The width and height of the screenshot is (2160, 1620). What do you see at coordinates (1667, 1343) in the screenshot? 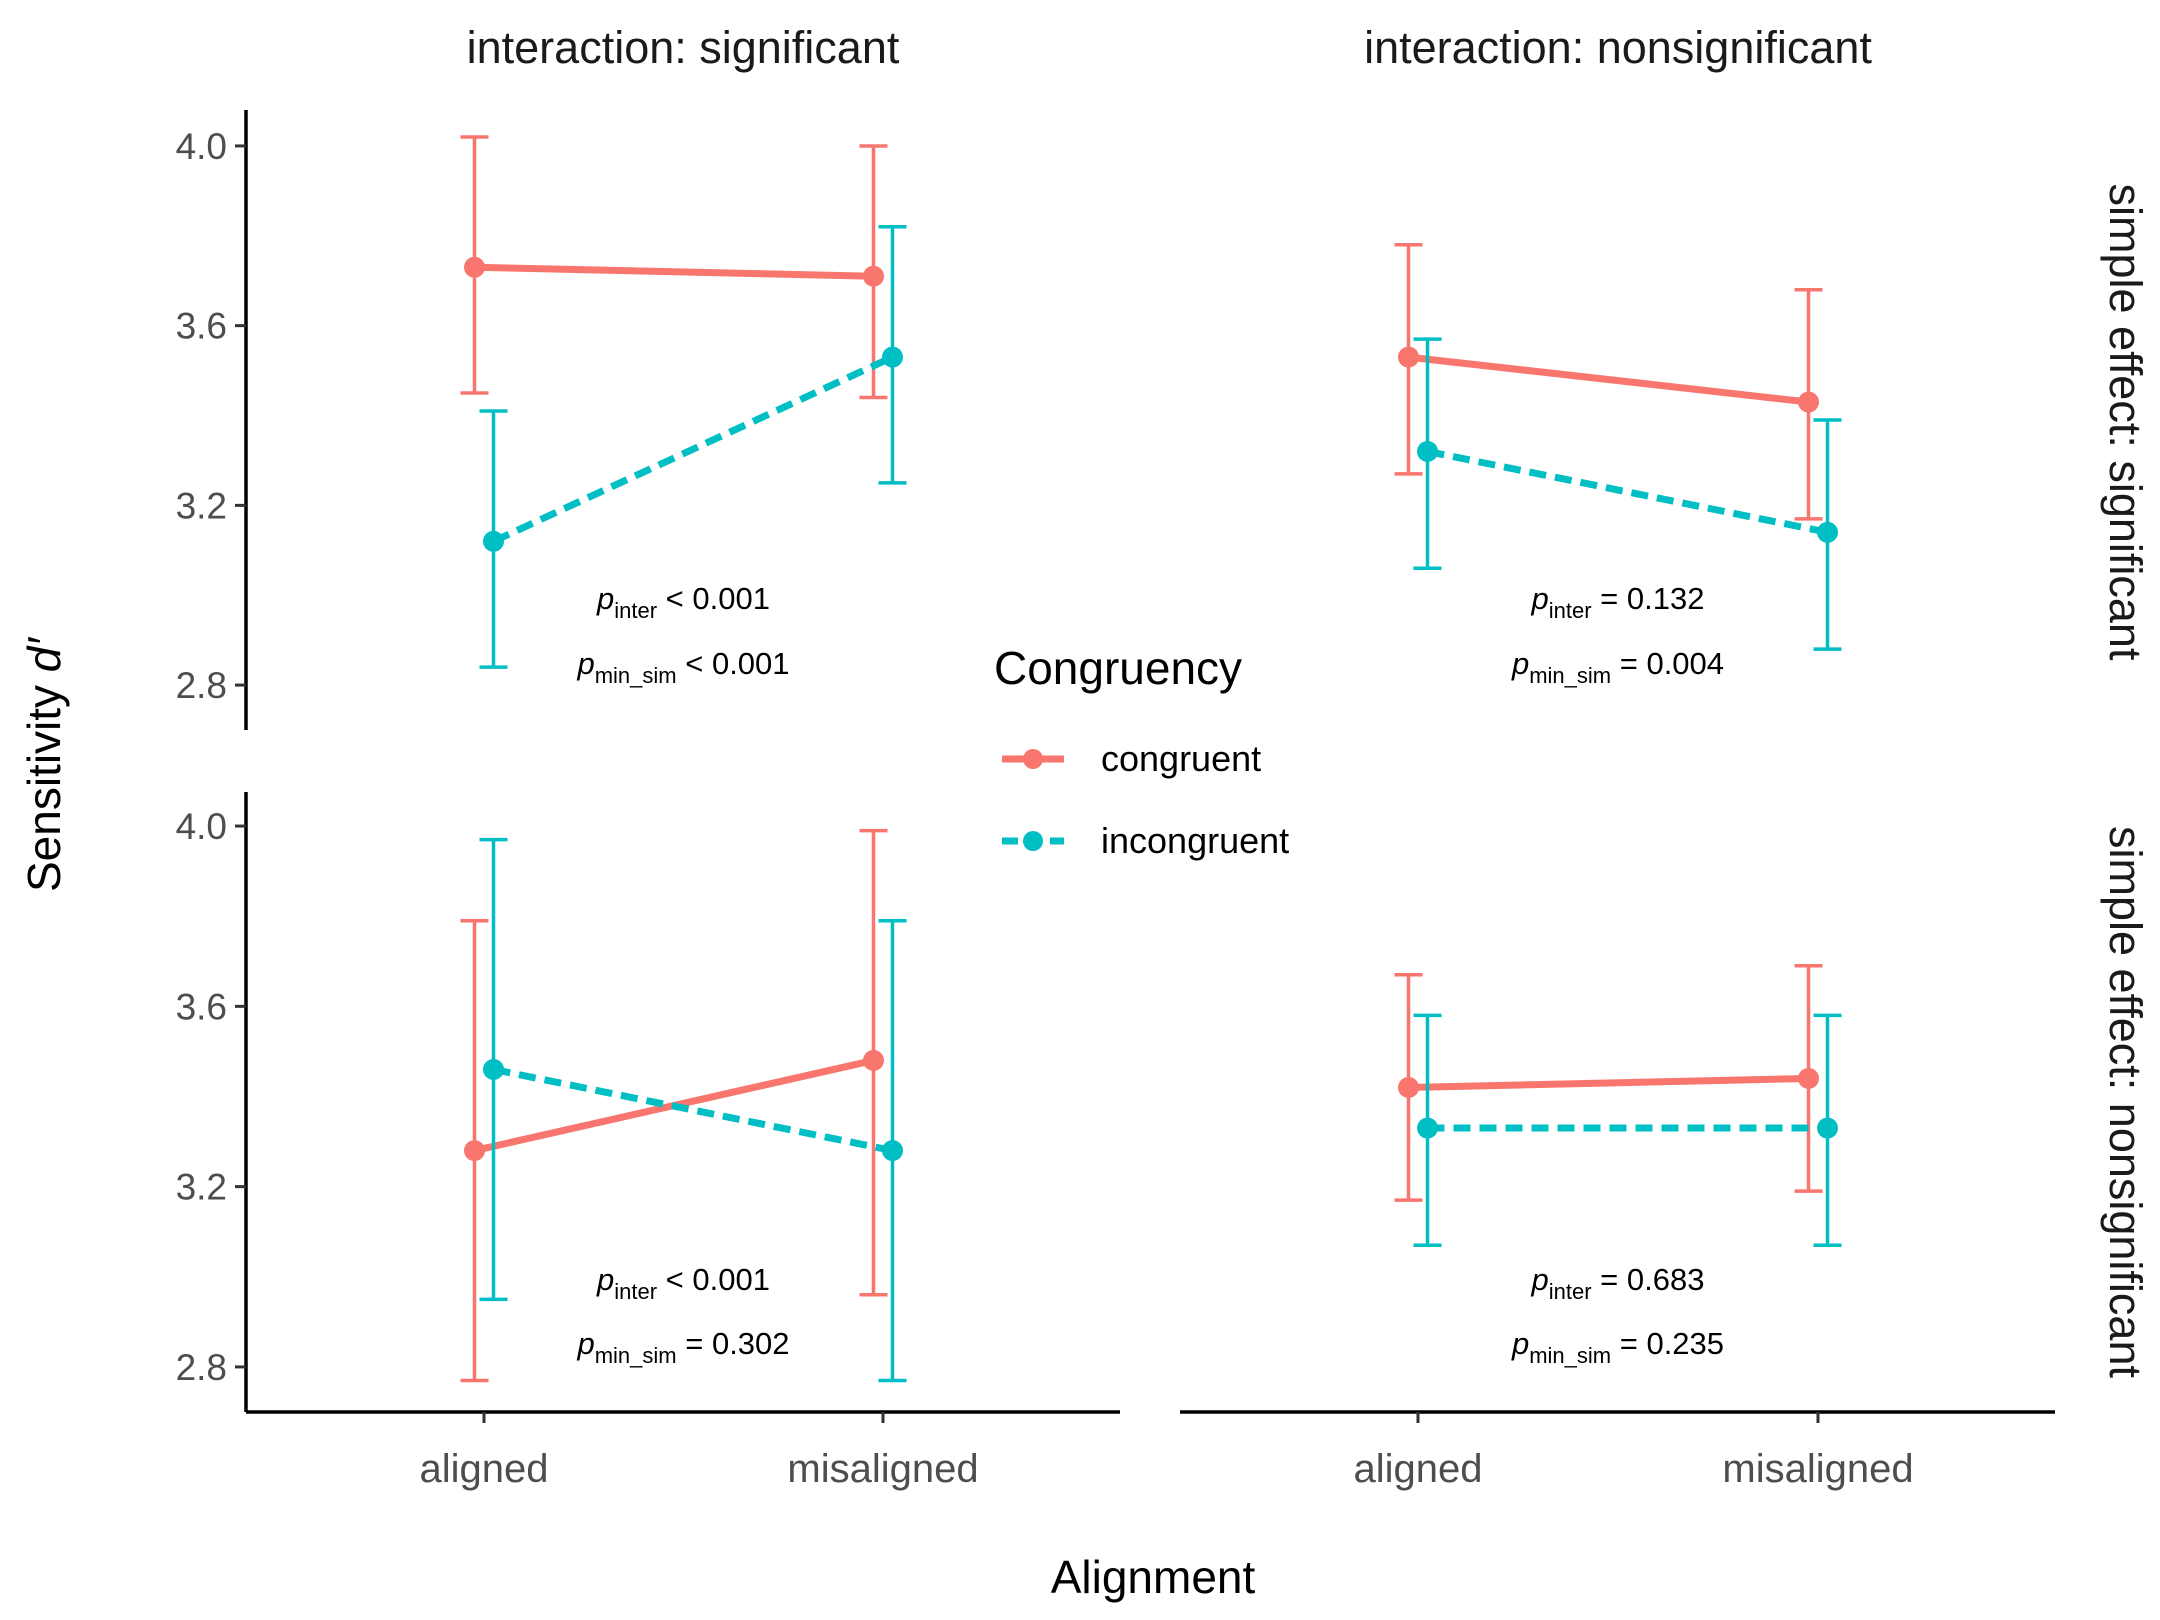
I see `annotation-value: = 0.235` at bounding box center [1667, 1343].